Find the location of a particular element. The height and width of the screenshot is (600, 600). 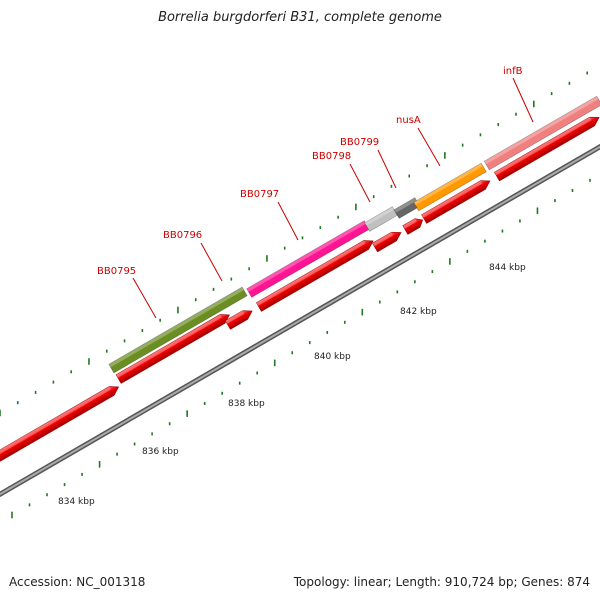

tick-label: 834 kbp is located at coordinates (76, 502).